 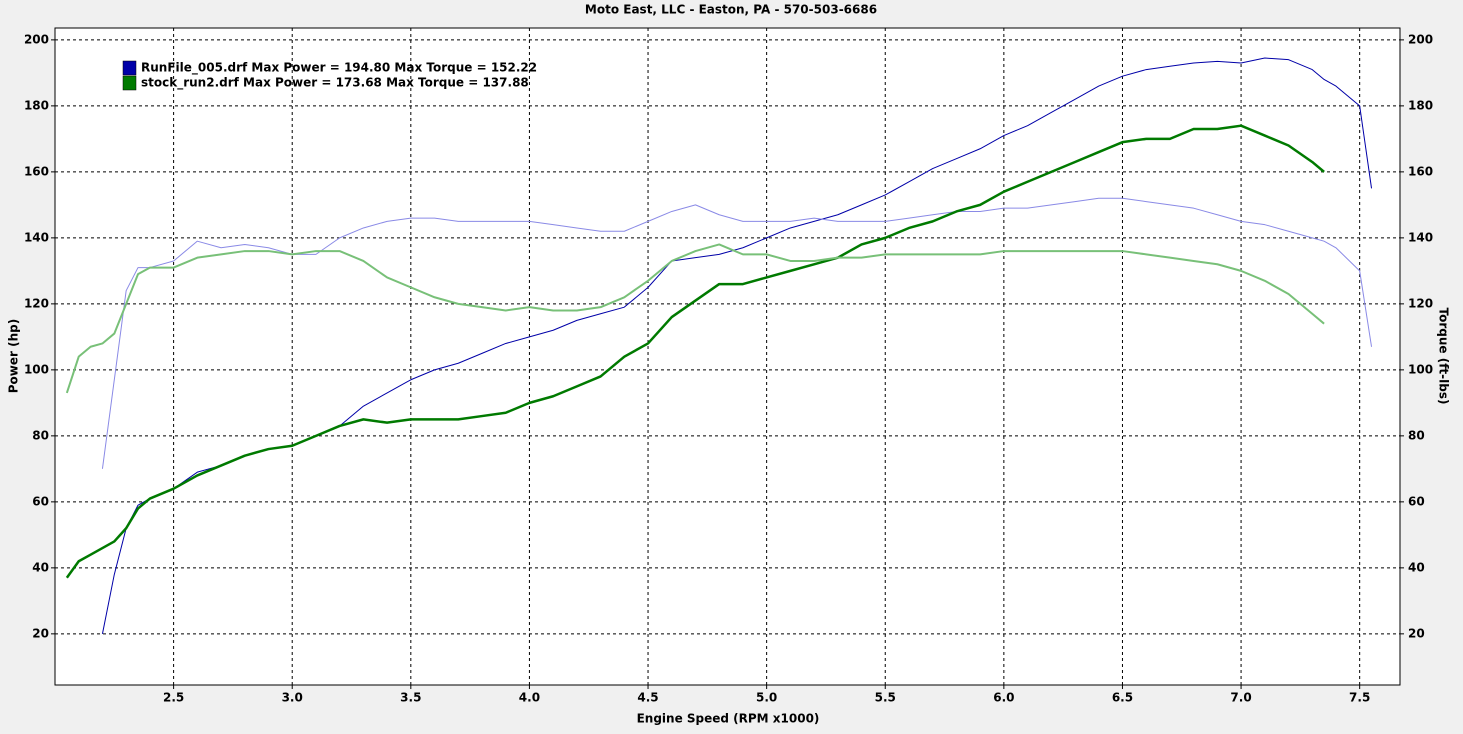 I want to click on y2-tick-label: 100, so click(x=1420, y=369).